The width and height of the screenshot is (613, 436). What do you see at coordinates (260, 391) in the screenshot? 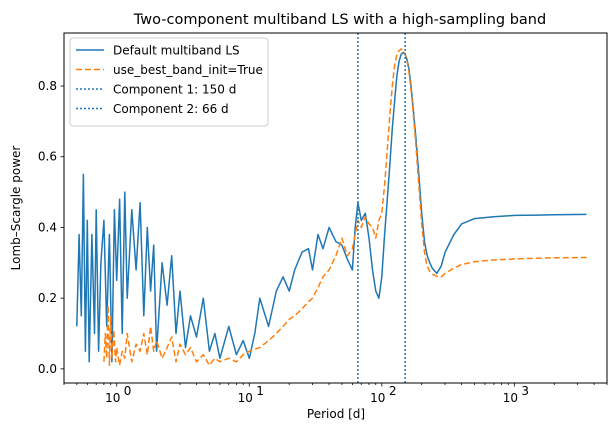
I see `x-tick-exponent: 1` at bounding box center [260, 391].